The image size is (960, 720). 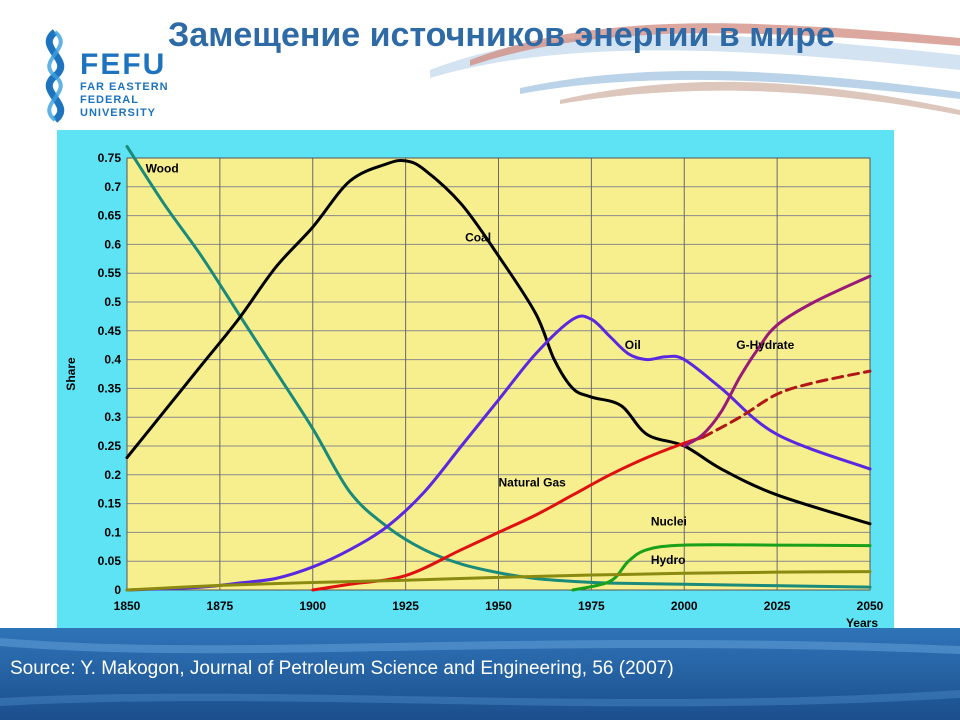 I want to click on y-tick-label: 0.4, so click(x=112, y=360).